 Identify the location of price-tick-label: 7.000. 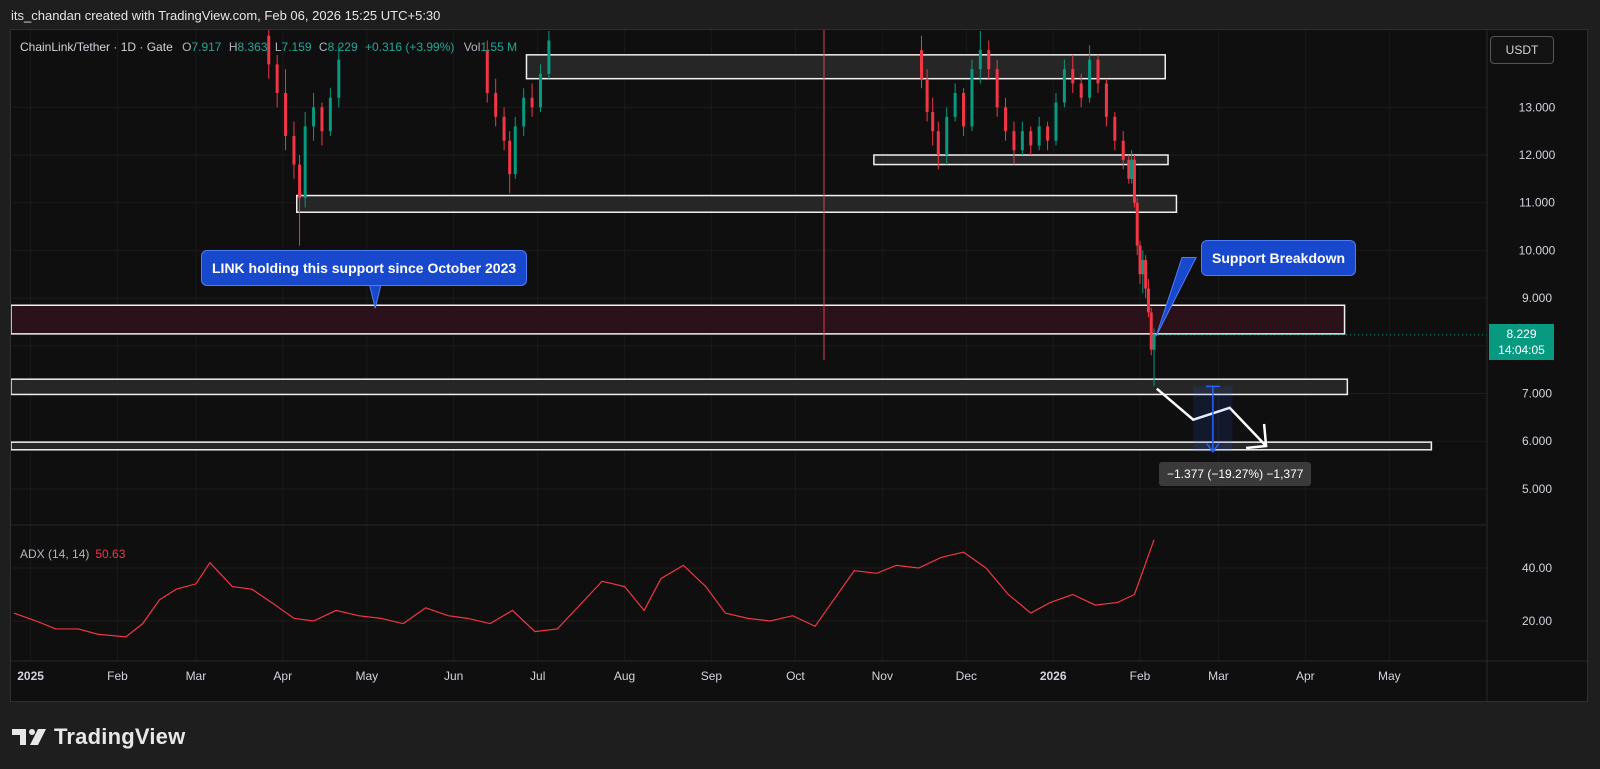
(1537, 394).